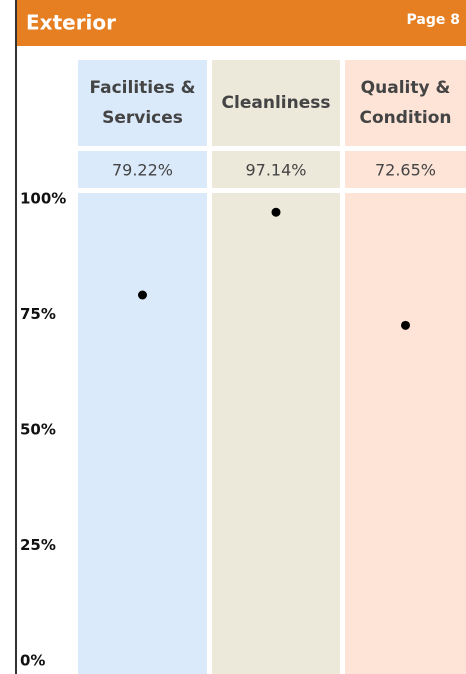 The image size is (466, 674). What do you see at coordinates (38, 545) in the screenshot?
I see `y-tick-label: 25%` at bounding box center [38, 545].